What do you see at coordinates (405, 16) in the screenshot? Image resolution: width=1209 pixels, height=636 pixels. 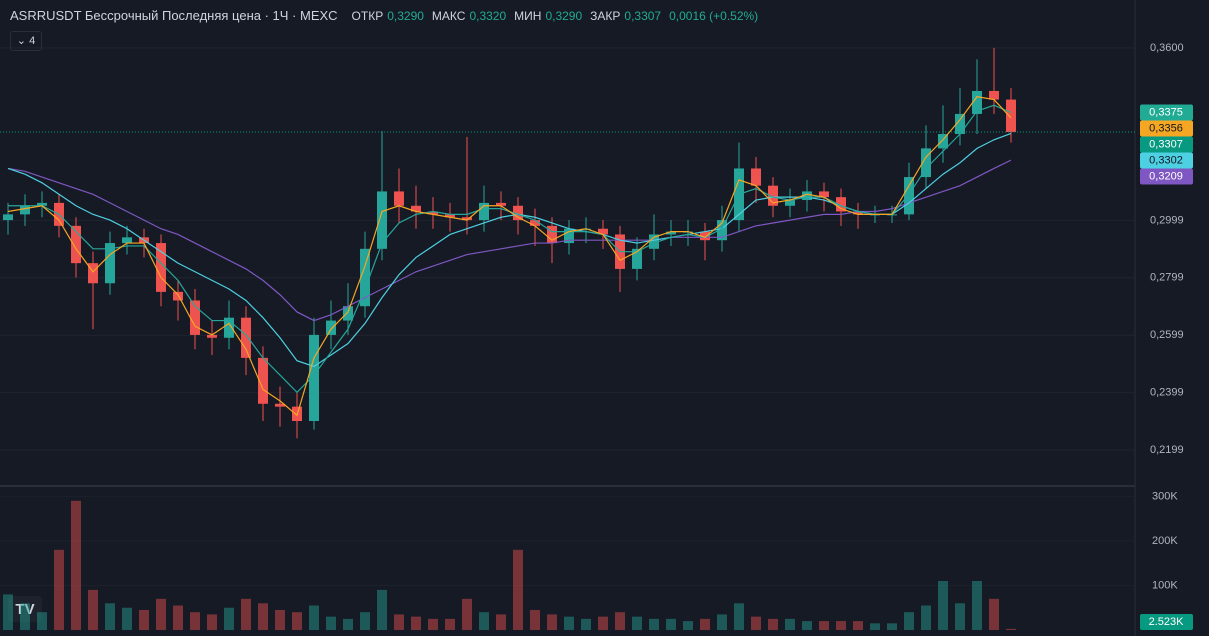 I see `ohlc-value: 0,3290` at bounding box center [405, 16].